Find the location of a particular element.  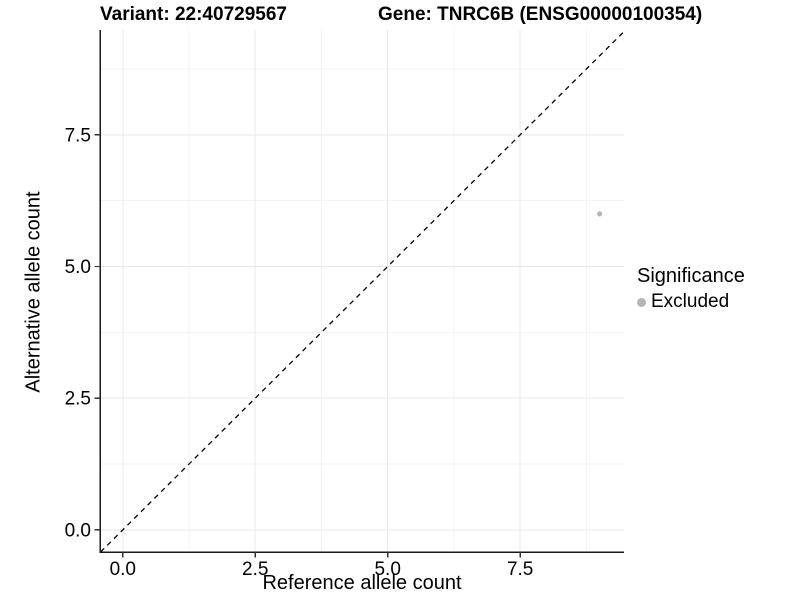

legend-item-label: Excluded is located at coordinates (690, 301).